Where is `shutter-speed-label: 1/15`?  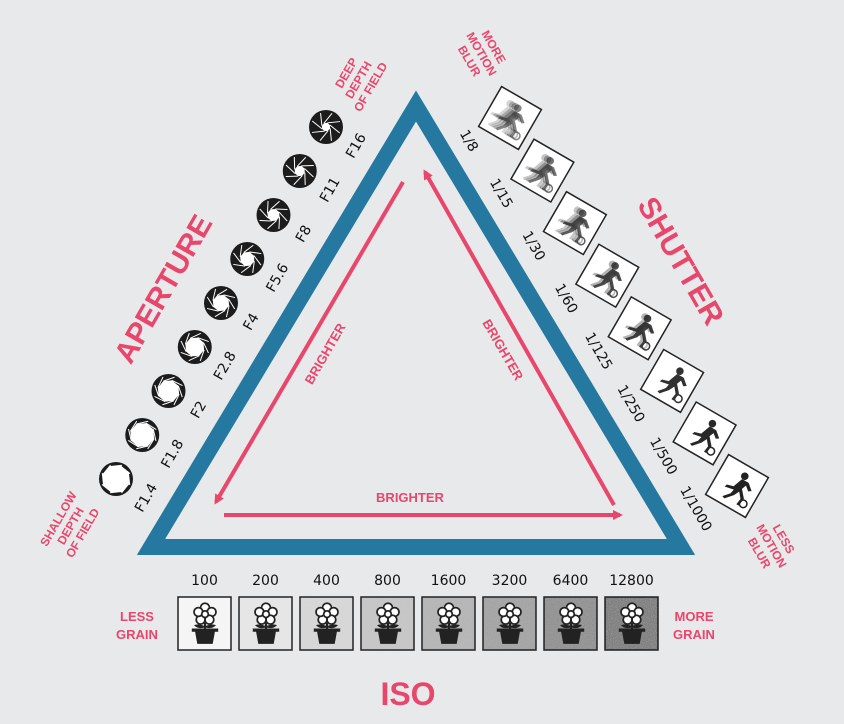 shutter-speed-label: 1/15 is located at coordinates (501, 193).